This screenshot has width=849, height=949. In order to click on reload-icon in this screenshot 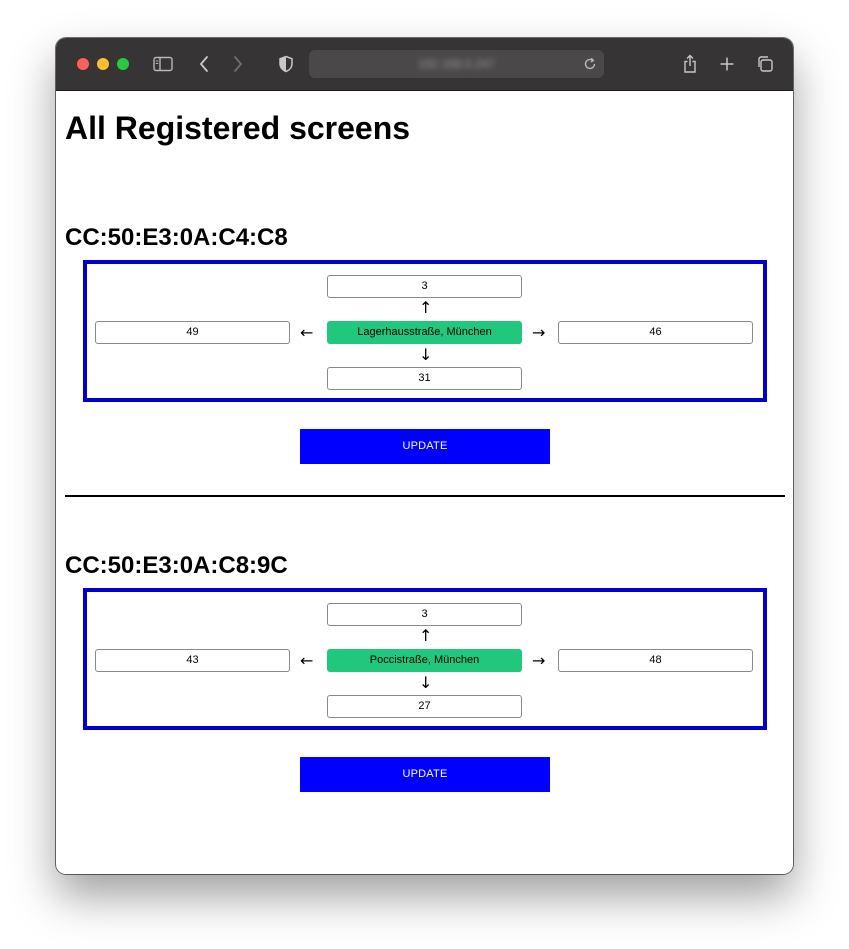, I will do `click(590, 66)`.